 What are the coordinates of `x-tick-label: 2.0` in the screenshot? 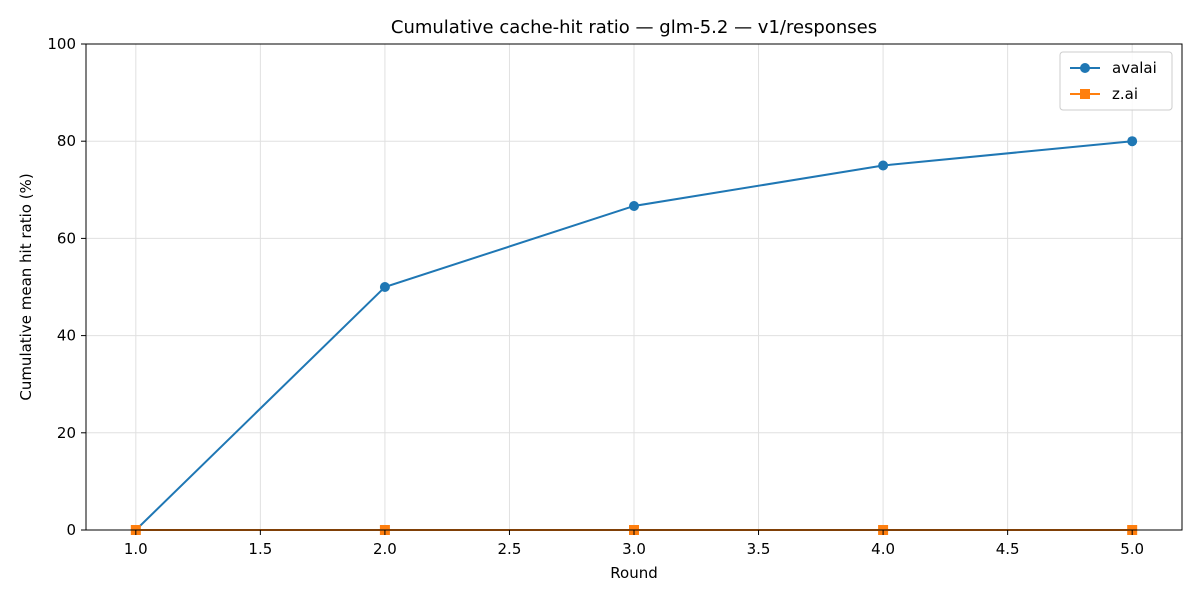 It's located at (385, 549).